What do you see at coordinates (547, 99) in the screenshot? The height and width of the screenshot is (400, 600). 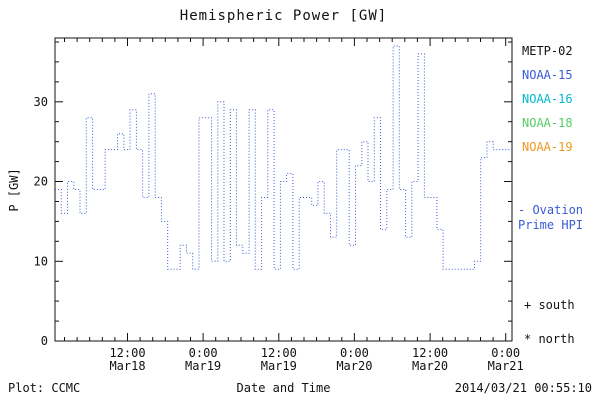 I see `legend-item-noaa16: NOAA-16` at bounding box center [547, 99].